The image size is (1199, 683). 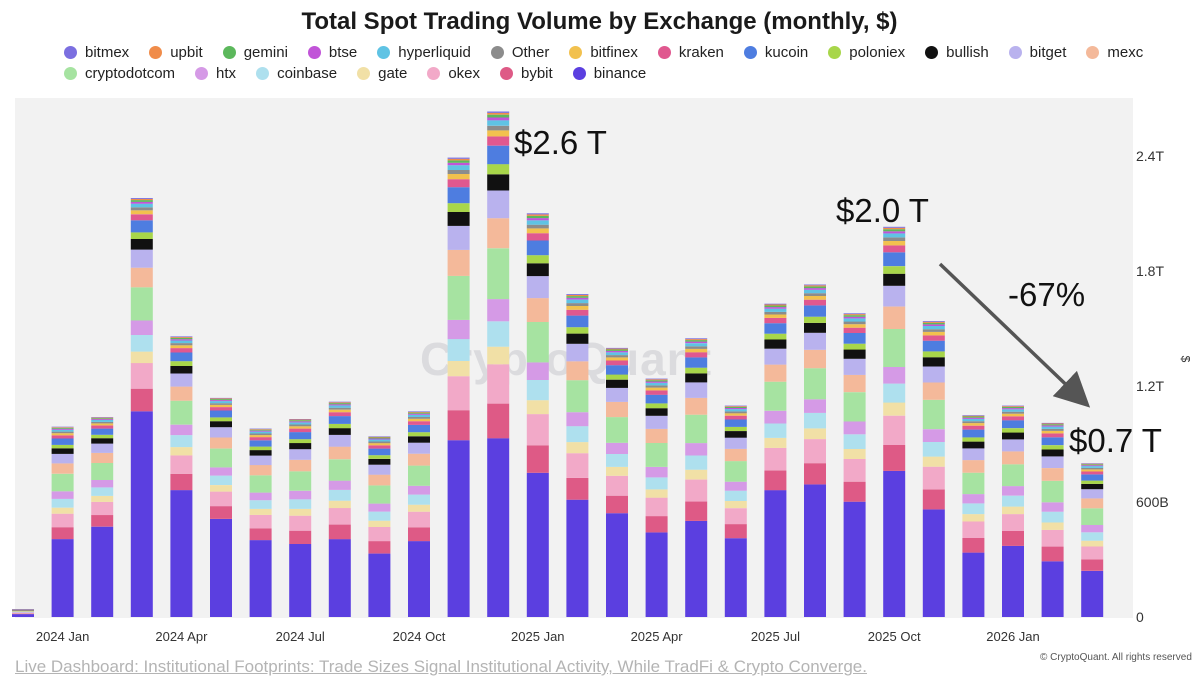 I want to click on legend-label: binance, so click(x=620, y=73).